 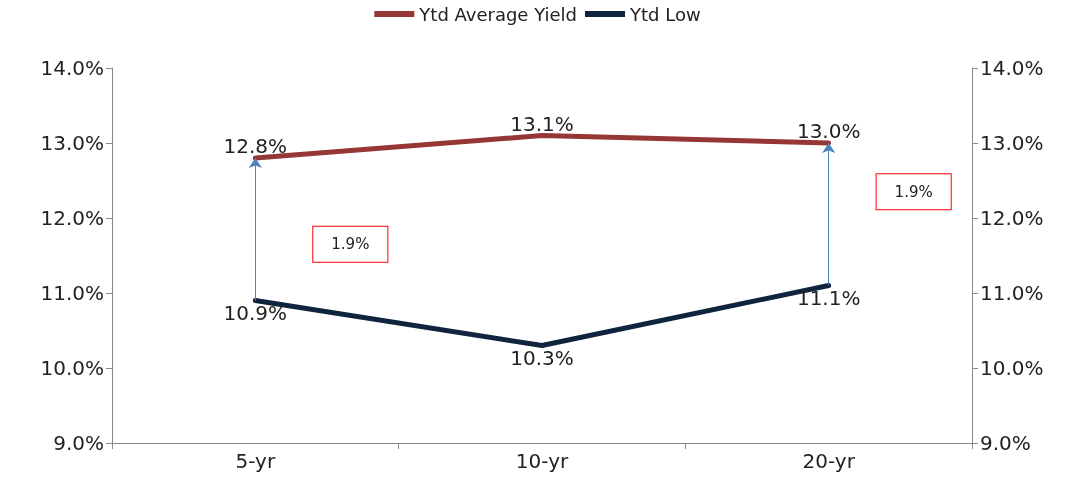 I want to click on y-tick-label: 11.0%, so click(x=72, y=293).